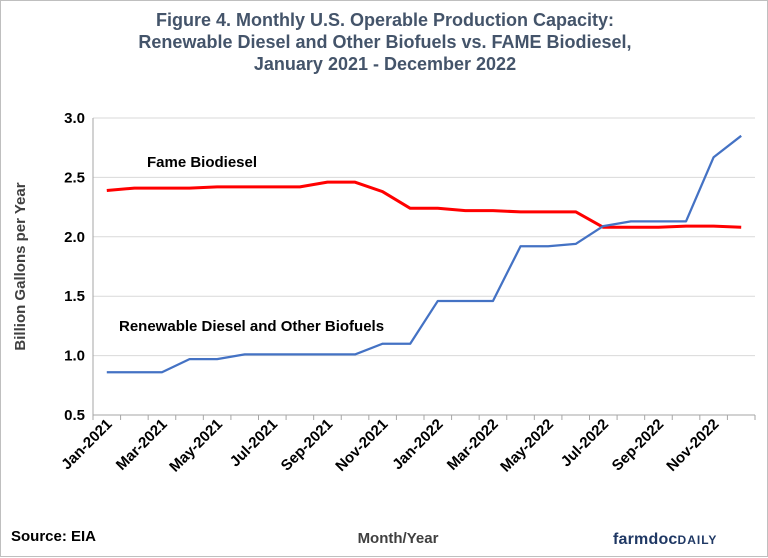 The image size is (768, 558). I want to click on x-tick-label: Nov-2022, so click(692, 445).